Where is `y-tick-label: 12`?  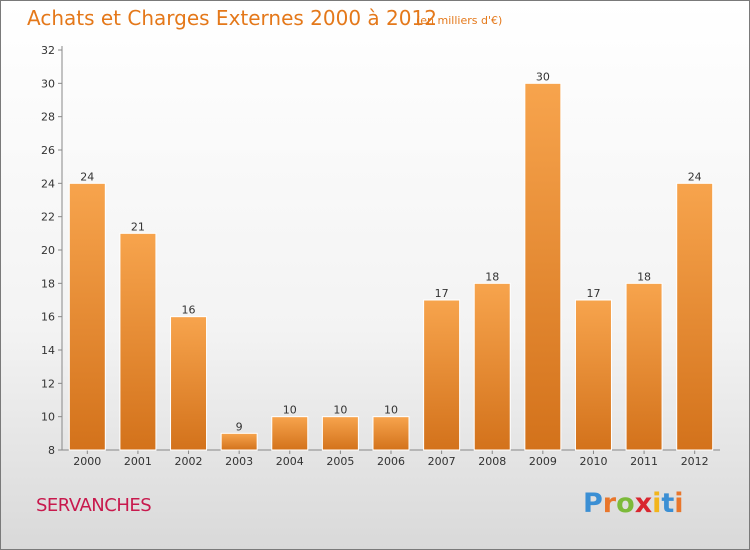
y-tick-label: 12 is located at coordinates (48, 383).